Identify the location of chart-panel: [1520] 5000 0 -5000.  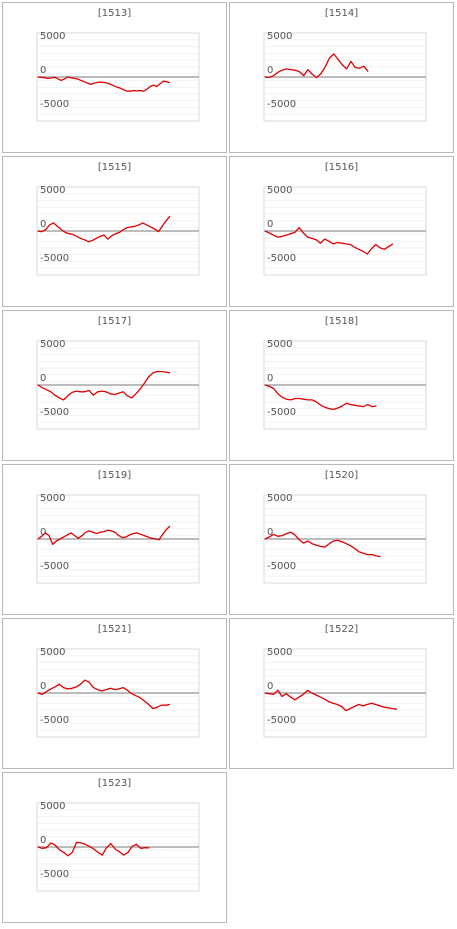
(341, 539).